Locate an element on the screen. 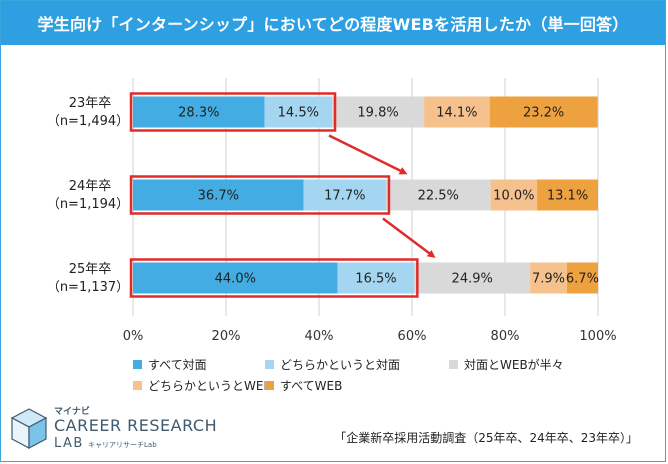 Image resolution: width=668 pixels, height=464 pixels. bar-value-label: 16.5% is located at coordinates (375, 279).